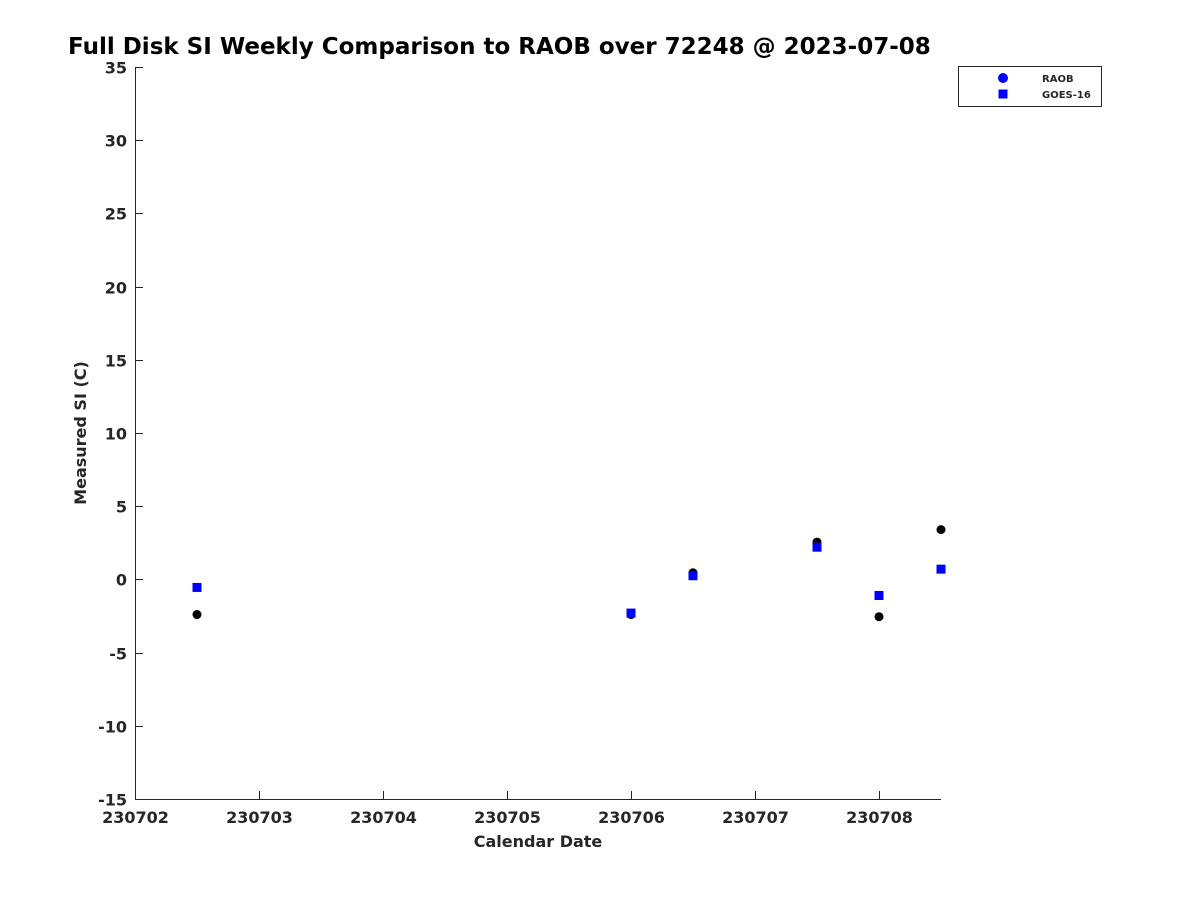 The height and width of the screenshot is (904, 1200). I want to click on y-tick-label: 10, so click(116, 434).